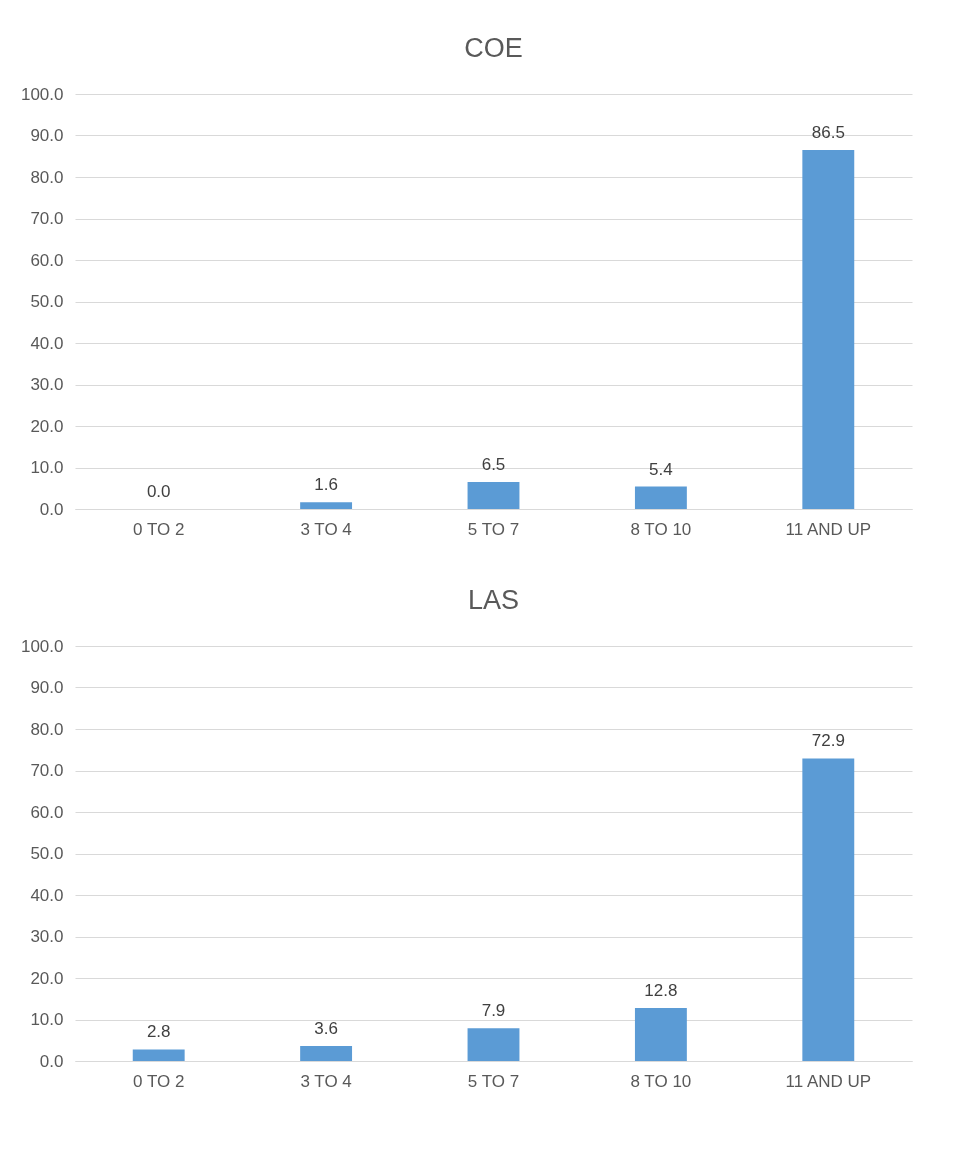 The height and width of the screenshot is (1157, 955). I want to click on data-label: 5.4, so click(661, 469).